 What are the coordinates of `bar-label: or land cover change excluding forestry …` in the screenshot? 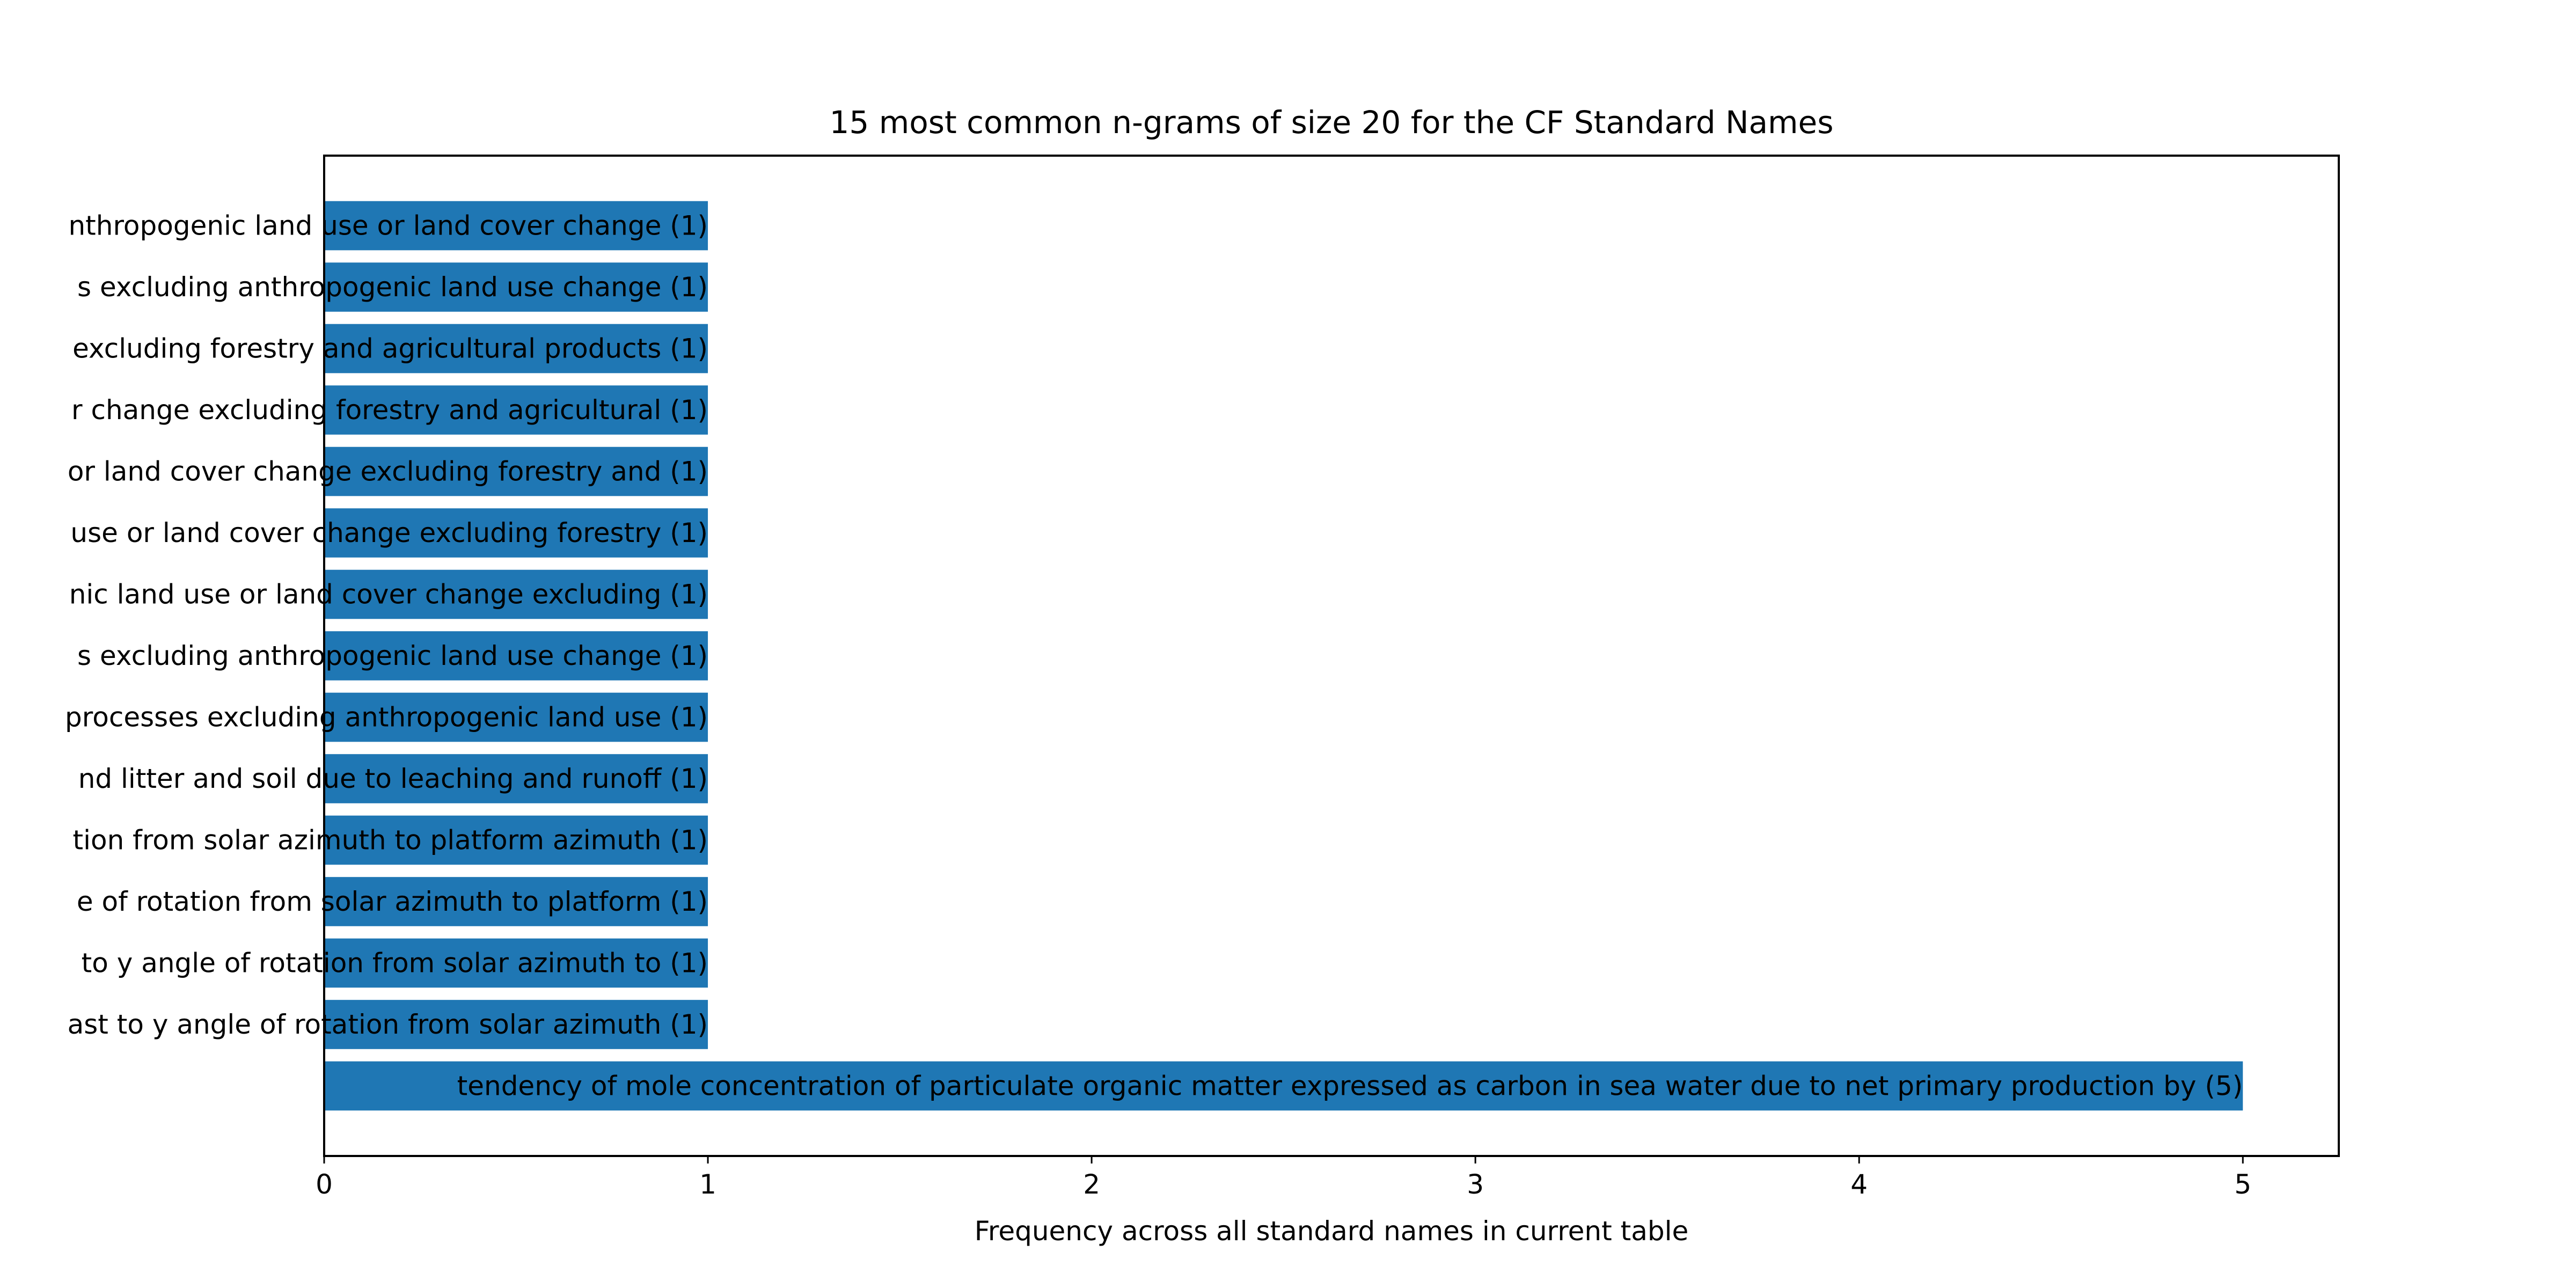 It's located at (388, 471).